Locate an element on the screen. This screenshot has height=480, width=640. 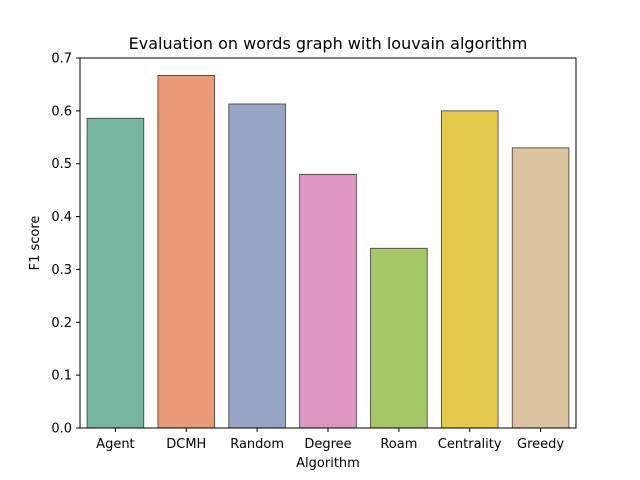
y-axis-label: F1 score is located at coordinates (35, 243).